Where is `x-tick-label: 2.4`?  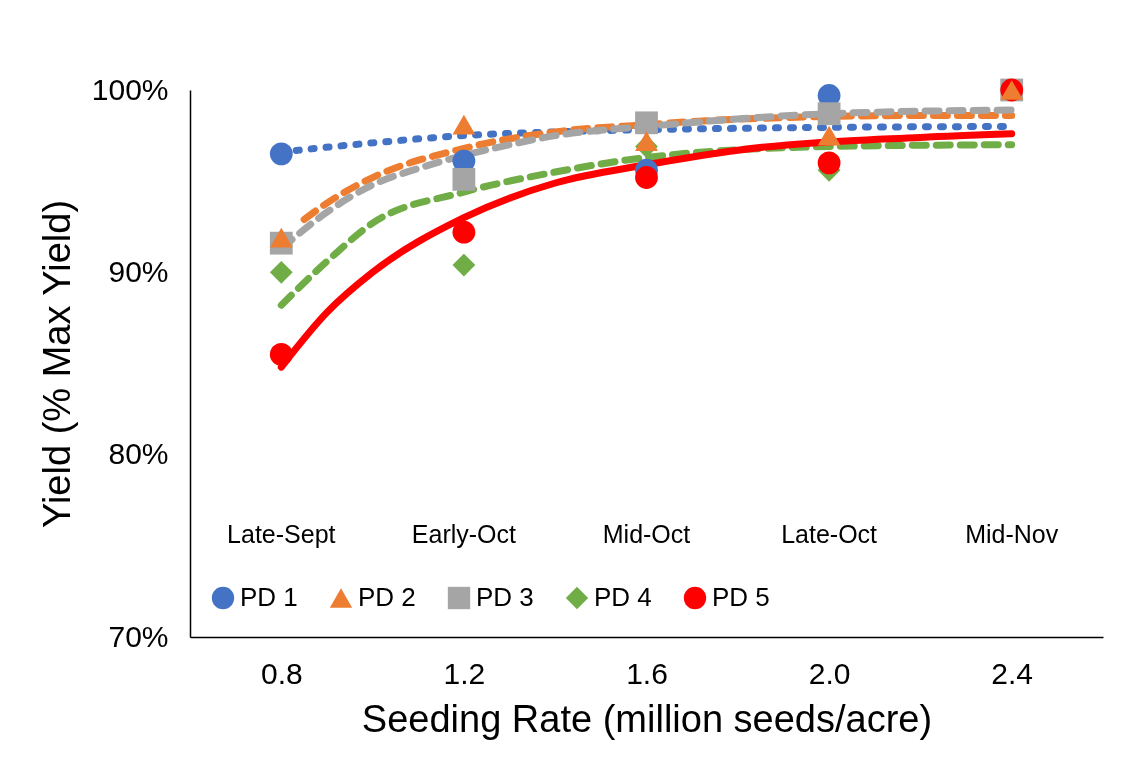
x-tick-label: 2.4 is located at coordinates (1012, 673).